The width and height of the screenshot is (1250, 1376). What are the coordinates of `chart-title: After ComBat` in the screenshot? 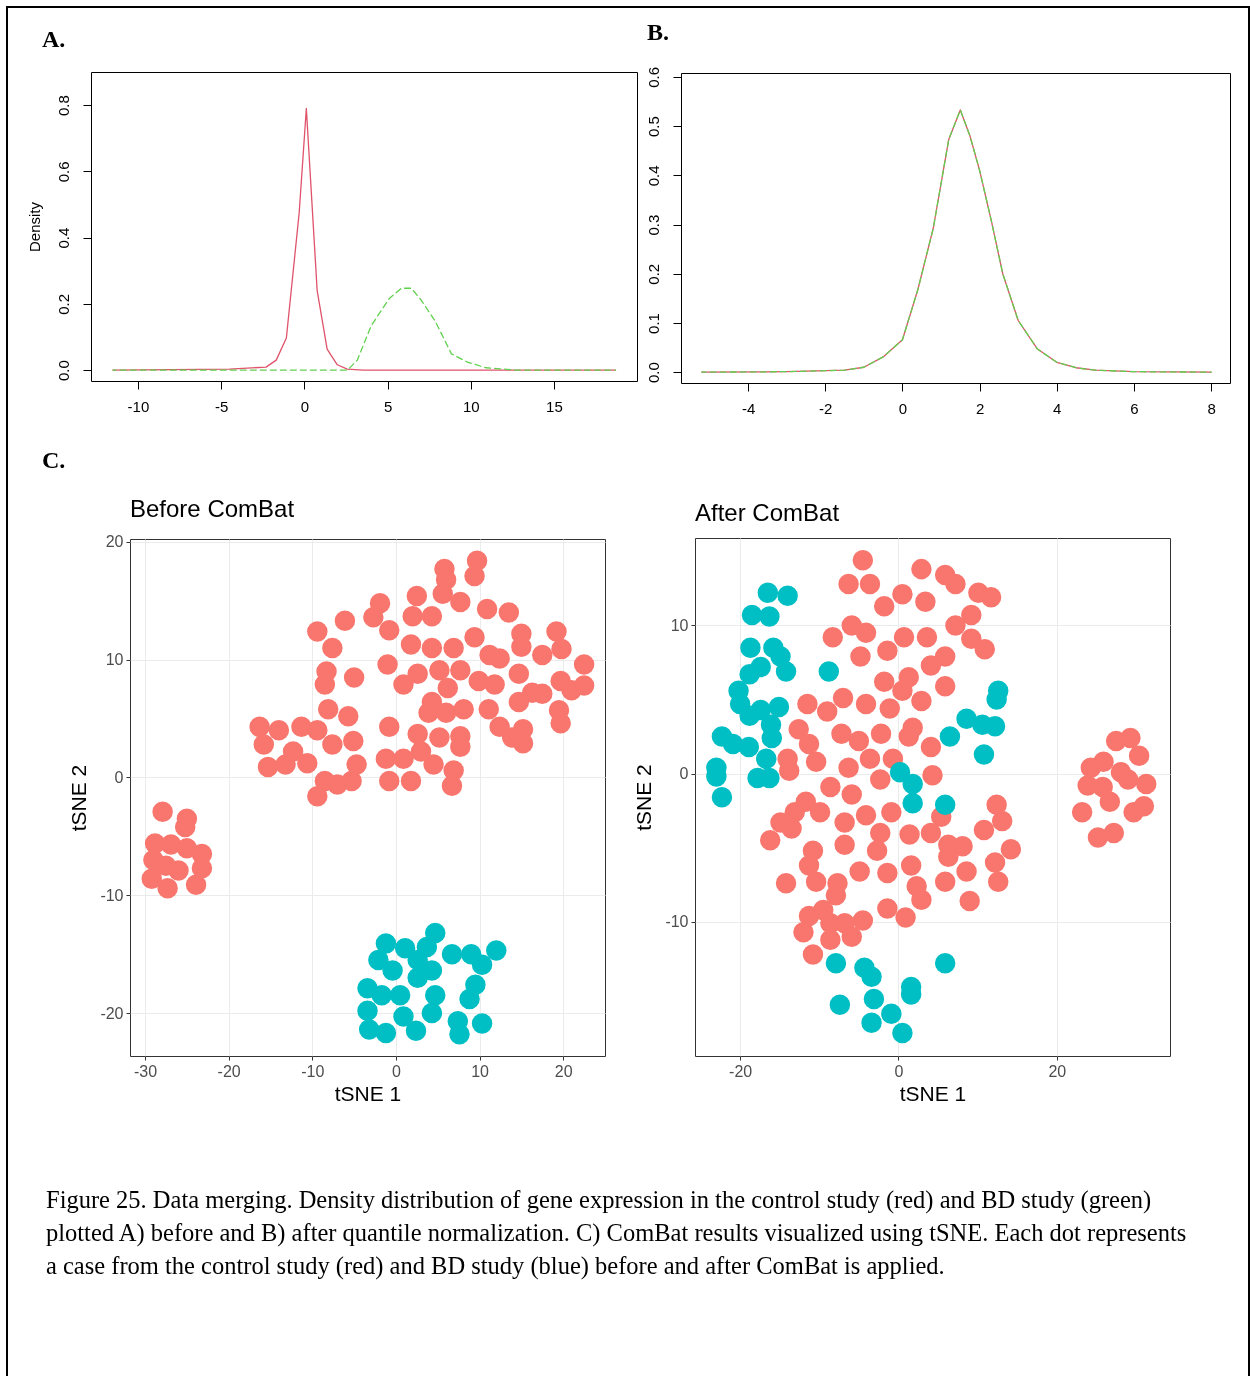 It's located at (767, 512).